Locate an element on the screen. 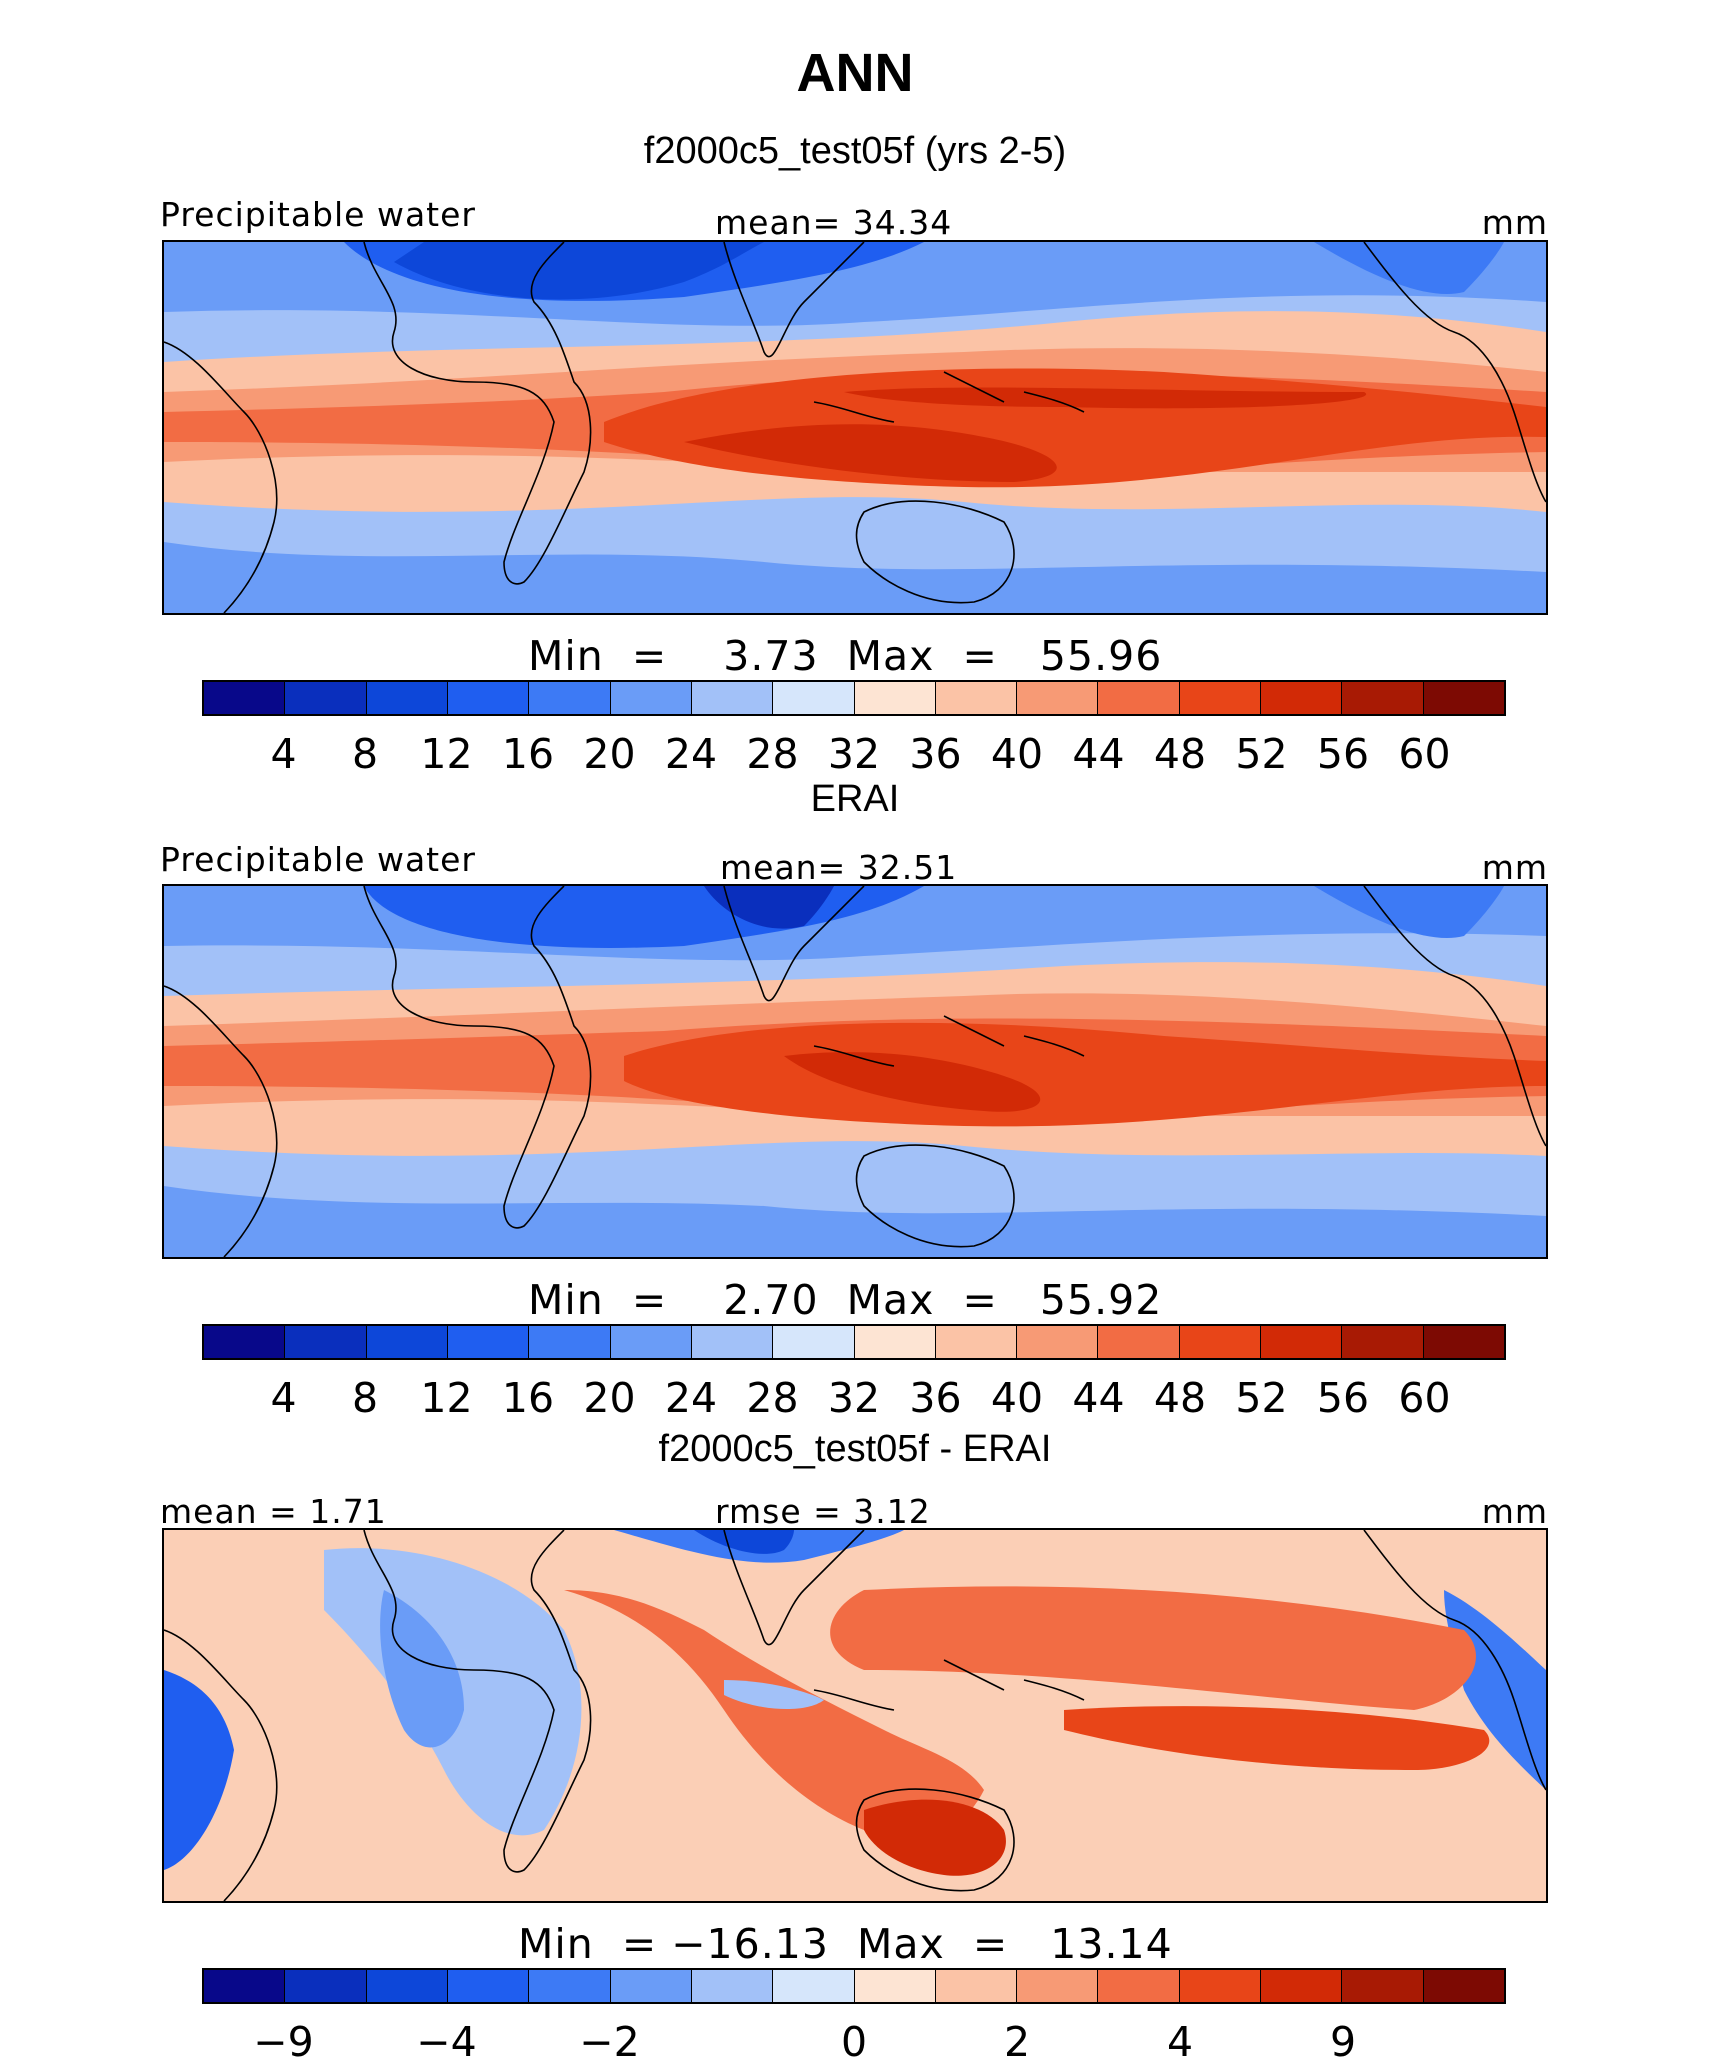  colorbar-tick-label: 2 is located at coordinates (1017, 2042).